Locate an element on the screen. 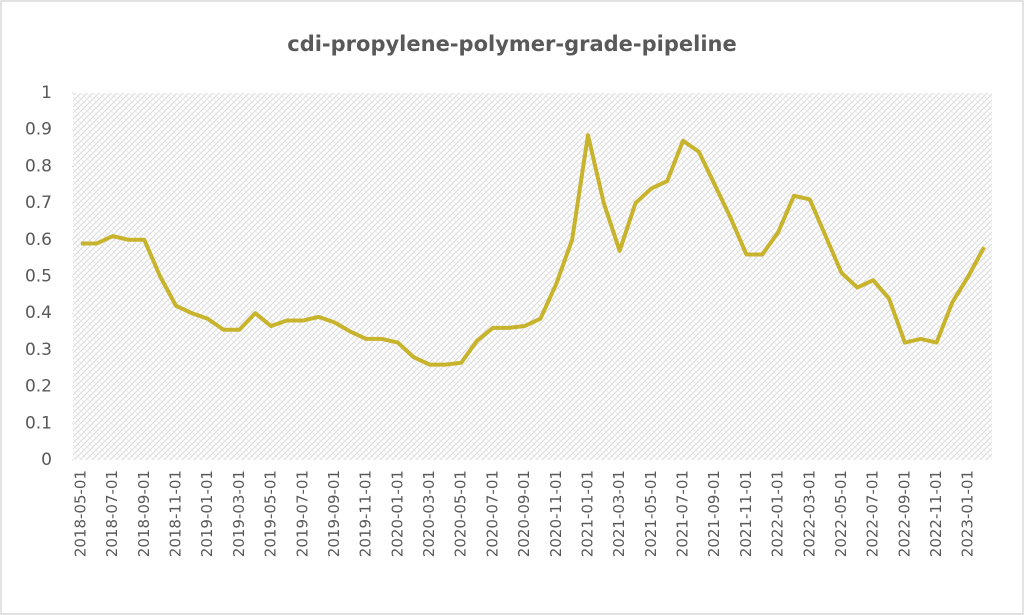 The image size is (1024, 615). x-tick-label: 2021-11-01 is located at coordinates (746, 513).